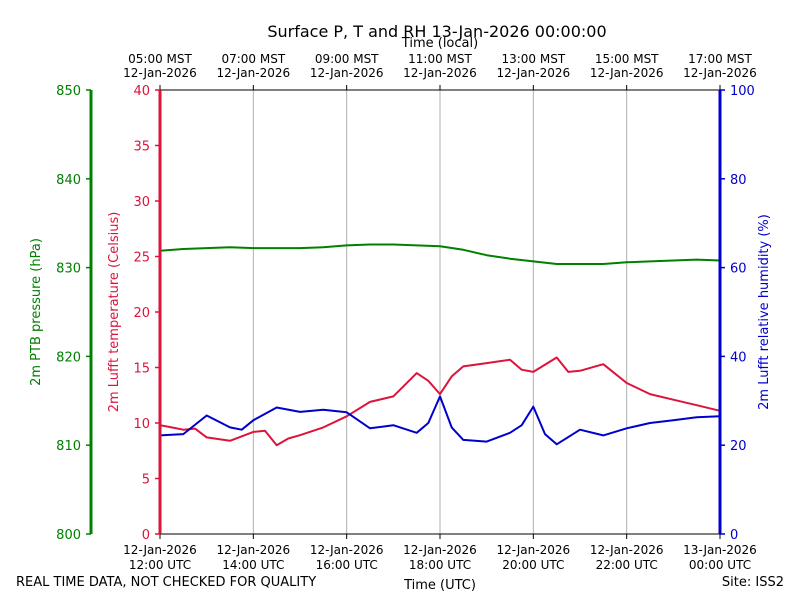 The image size is (800, 600). I want to click on x-tick-label-local-time: 11:00 MST, so click(440, 59).